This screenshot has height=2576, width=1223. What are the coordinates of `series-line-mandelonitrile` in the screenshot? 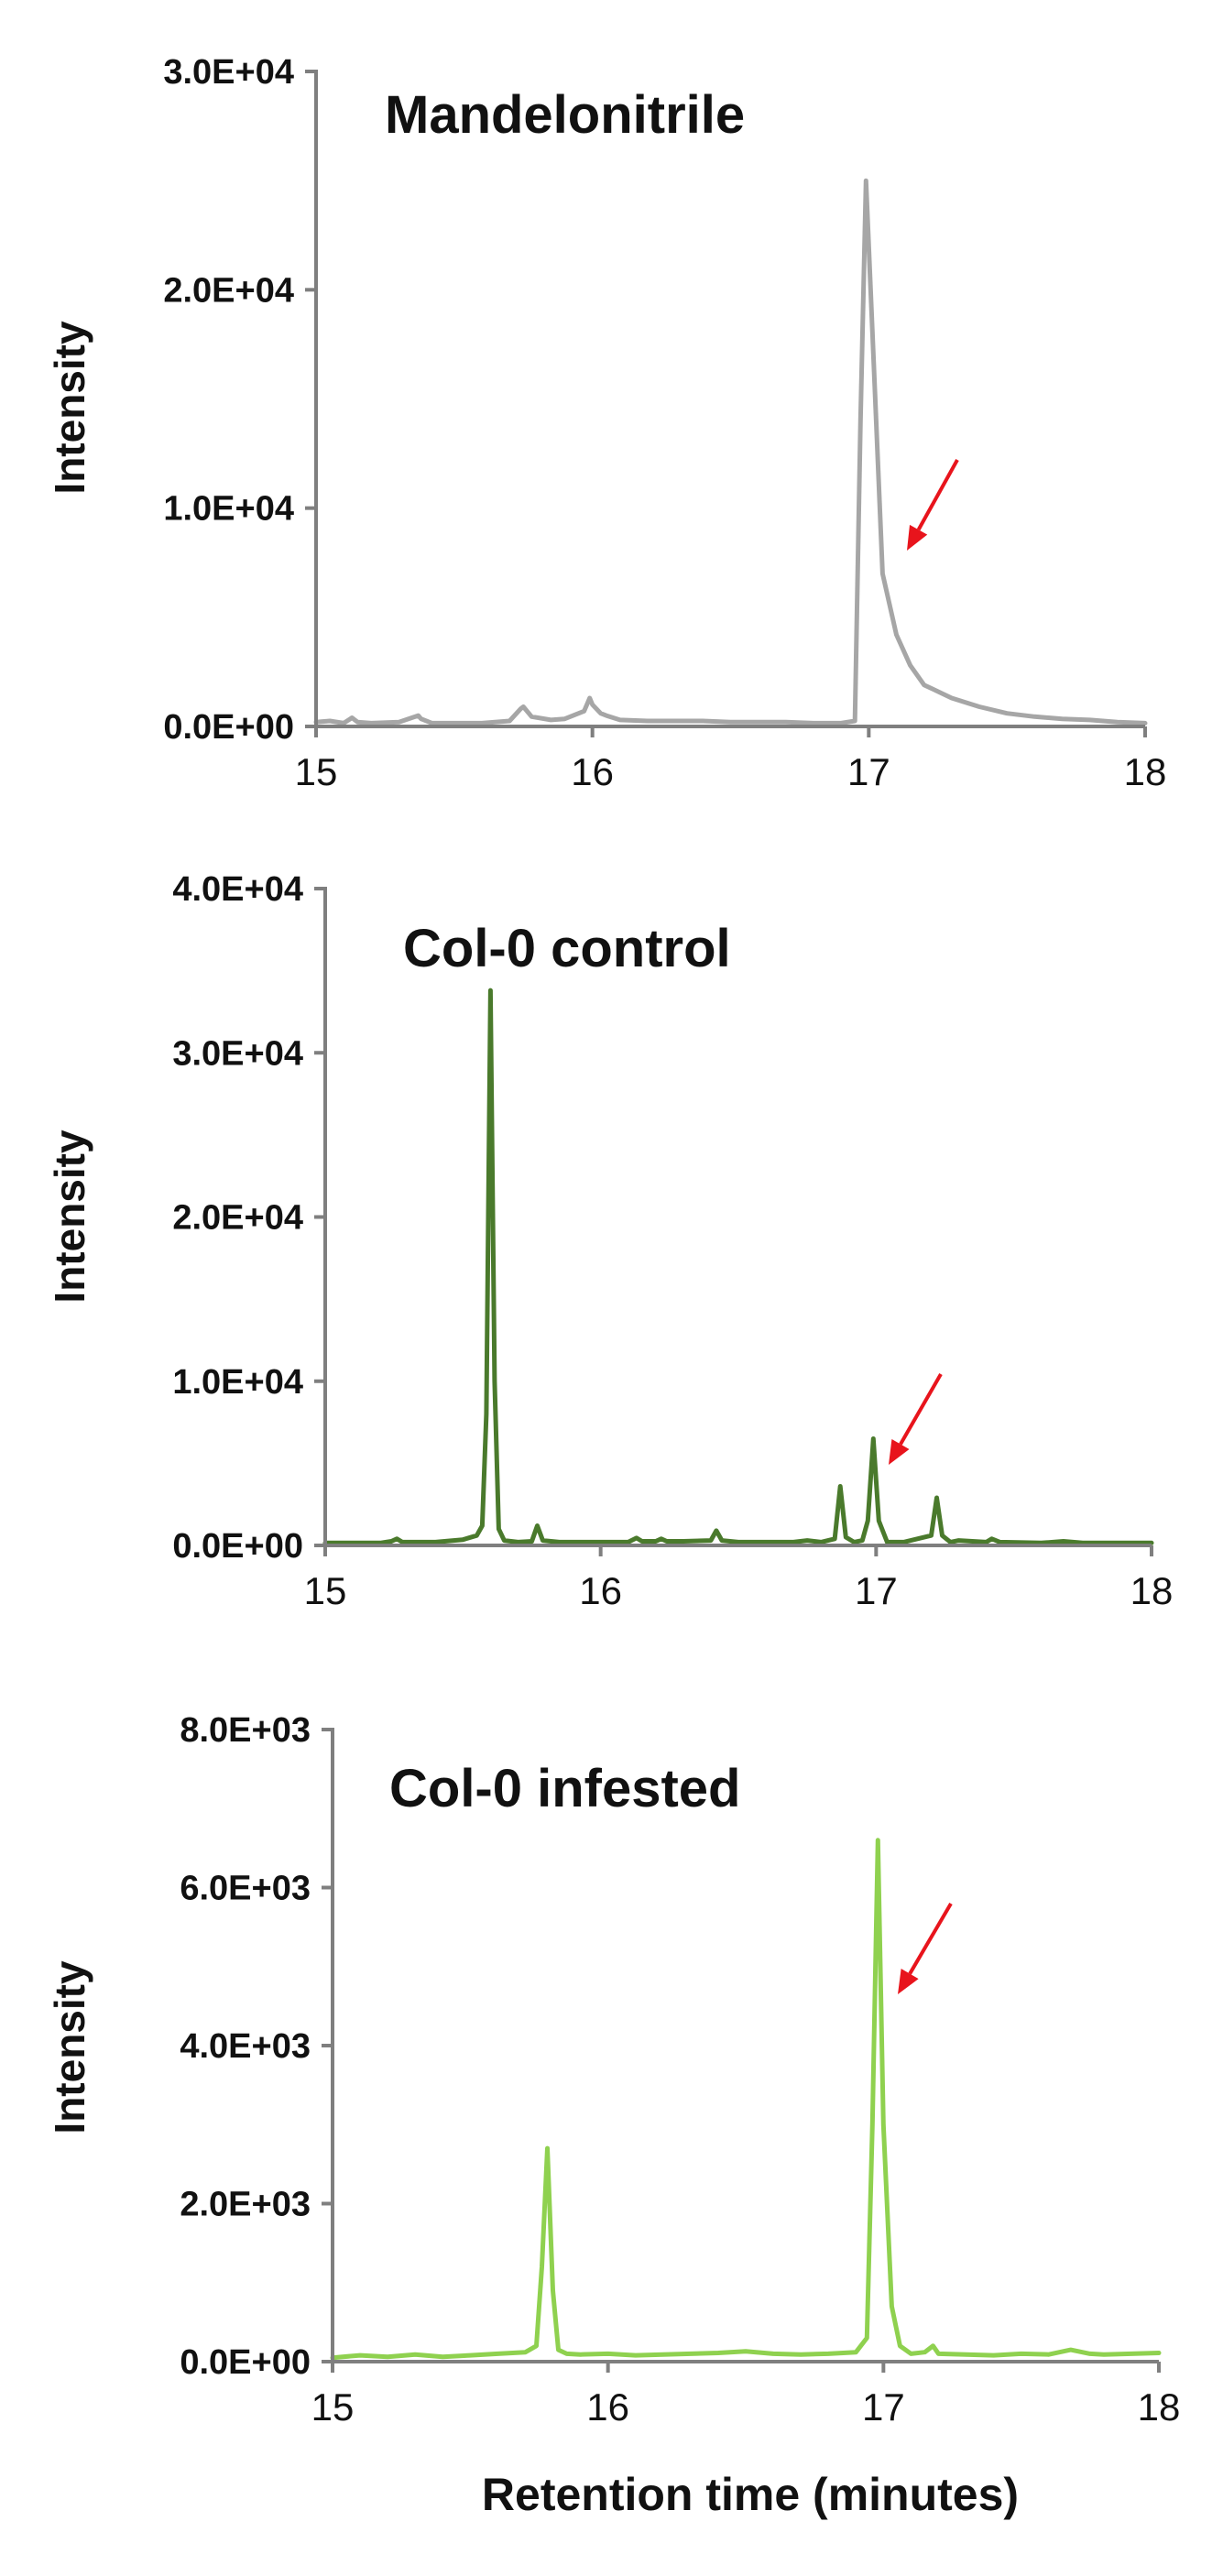 It's located at (730, 452).